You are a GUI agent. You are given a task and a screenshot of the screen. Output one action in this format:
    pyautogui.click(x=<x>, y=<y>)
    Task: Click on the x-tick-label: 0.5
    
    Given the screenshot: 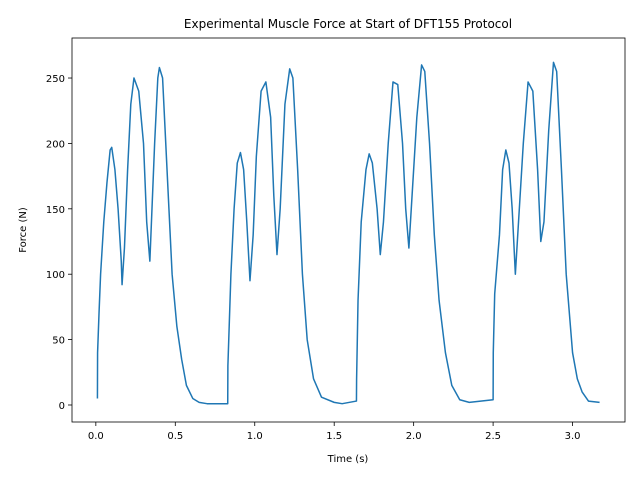 What is the action you would take?
    pyautogui.click(x=175, y=436)
    